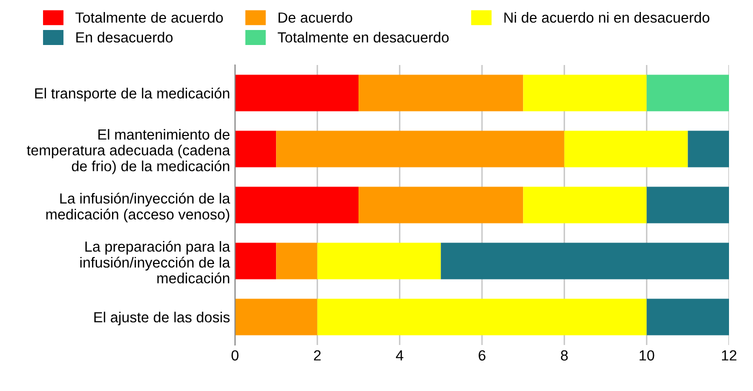 The image size is (753, 391). I want to click on y-tick-label: El mantenimiento de temperatura adecuada (cadena de frio) de la medicación, so click(128, 151).